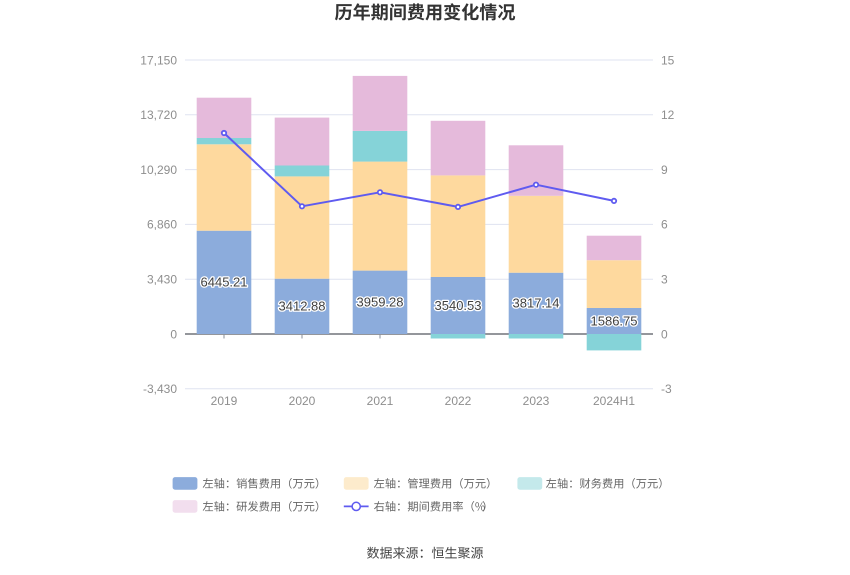 The height and width of the screenshot is (575, 850). What do you see at coordinates (664, 280) in the screenshot?
I see `svg-text: 3` at bounding box center [664, 280].